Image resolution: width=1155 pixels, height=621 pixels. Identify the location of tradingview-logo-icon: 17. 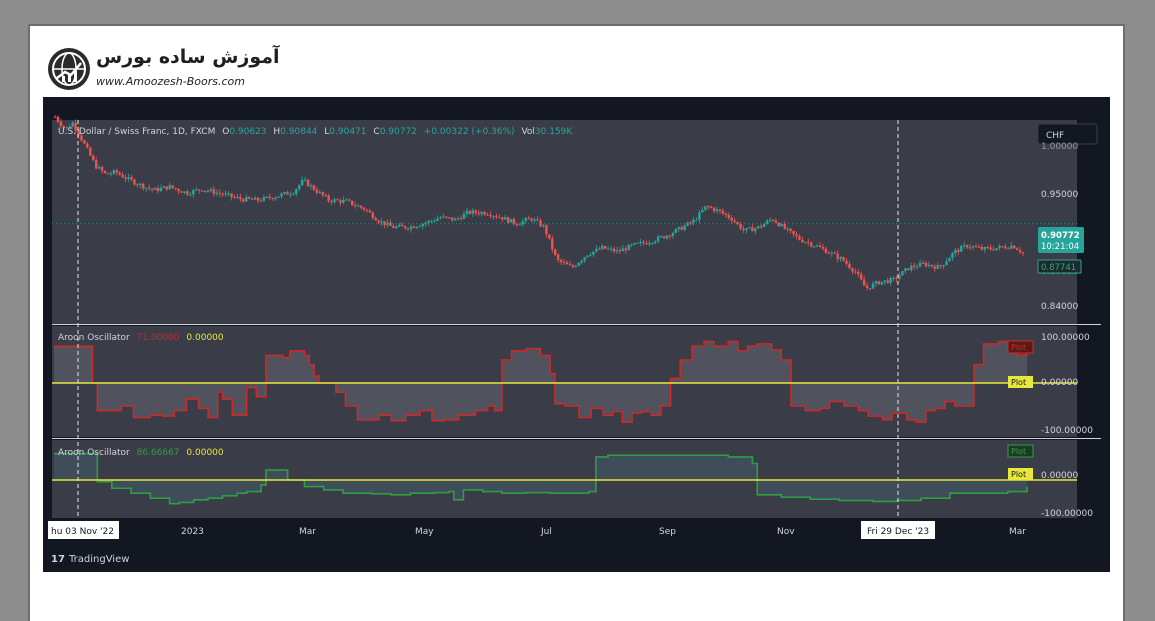
(58, 559).